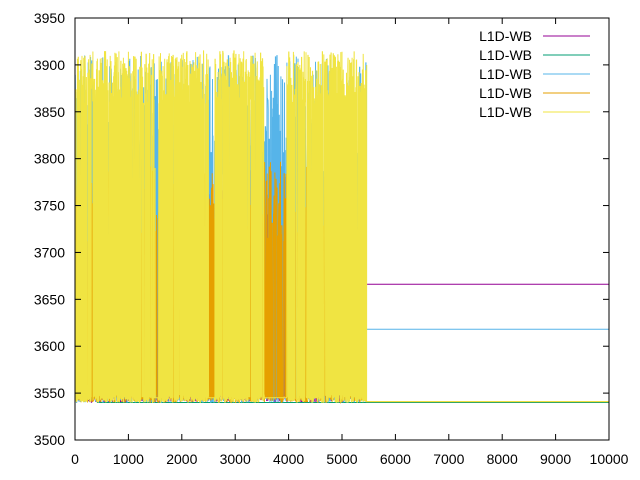 The width and height of the screenshot is (640, 480). Describe the element at coordinates (395, 459) in the screenshot. I see `x-tick-label: 6000` at that location.